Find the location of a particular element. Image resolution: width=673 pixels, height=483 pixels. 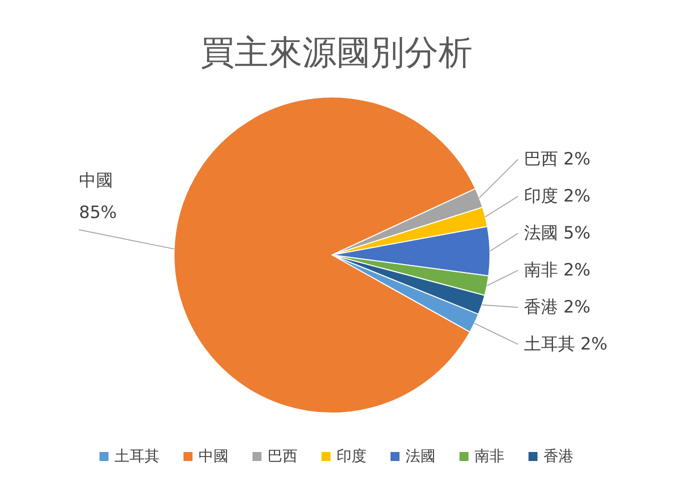

legend-label: 巴西 is located at coordinates (283, 456).